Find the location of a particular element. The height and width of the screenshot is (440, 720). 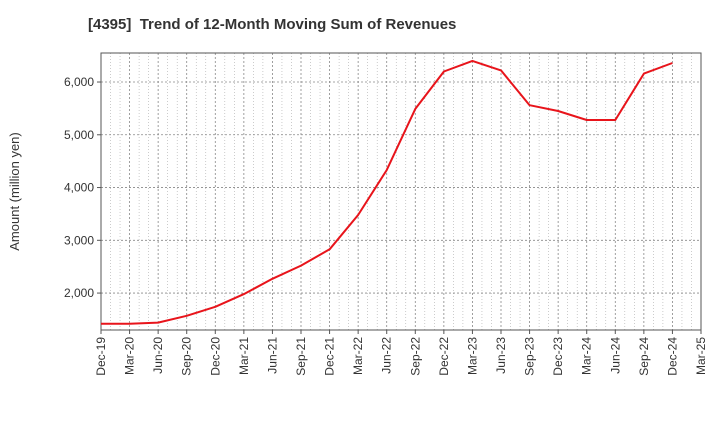

x-tick-label: Dec-24 is located at coordinates (672, 356).